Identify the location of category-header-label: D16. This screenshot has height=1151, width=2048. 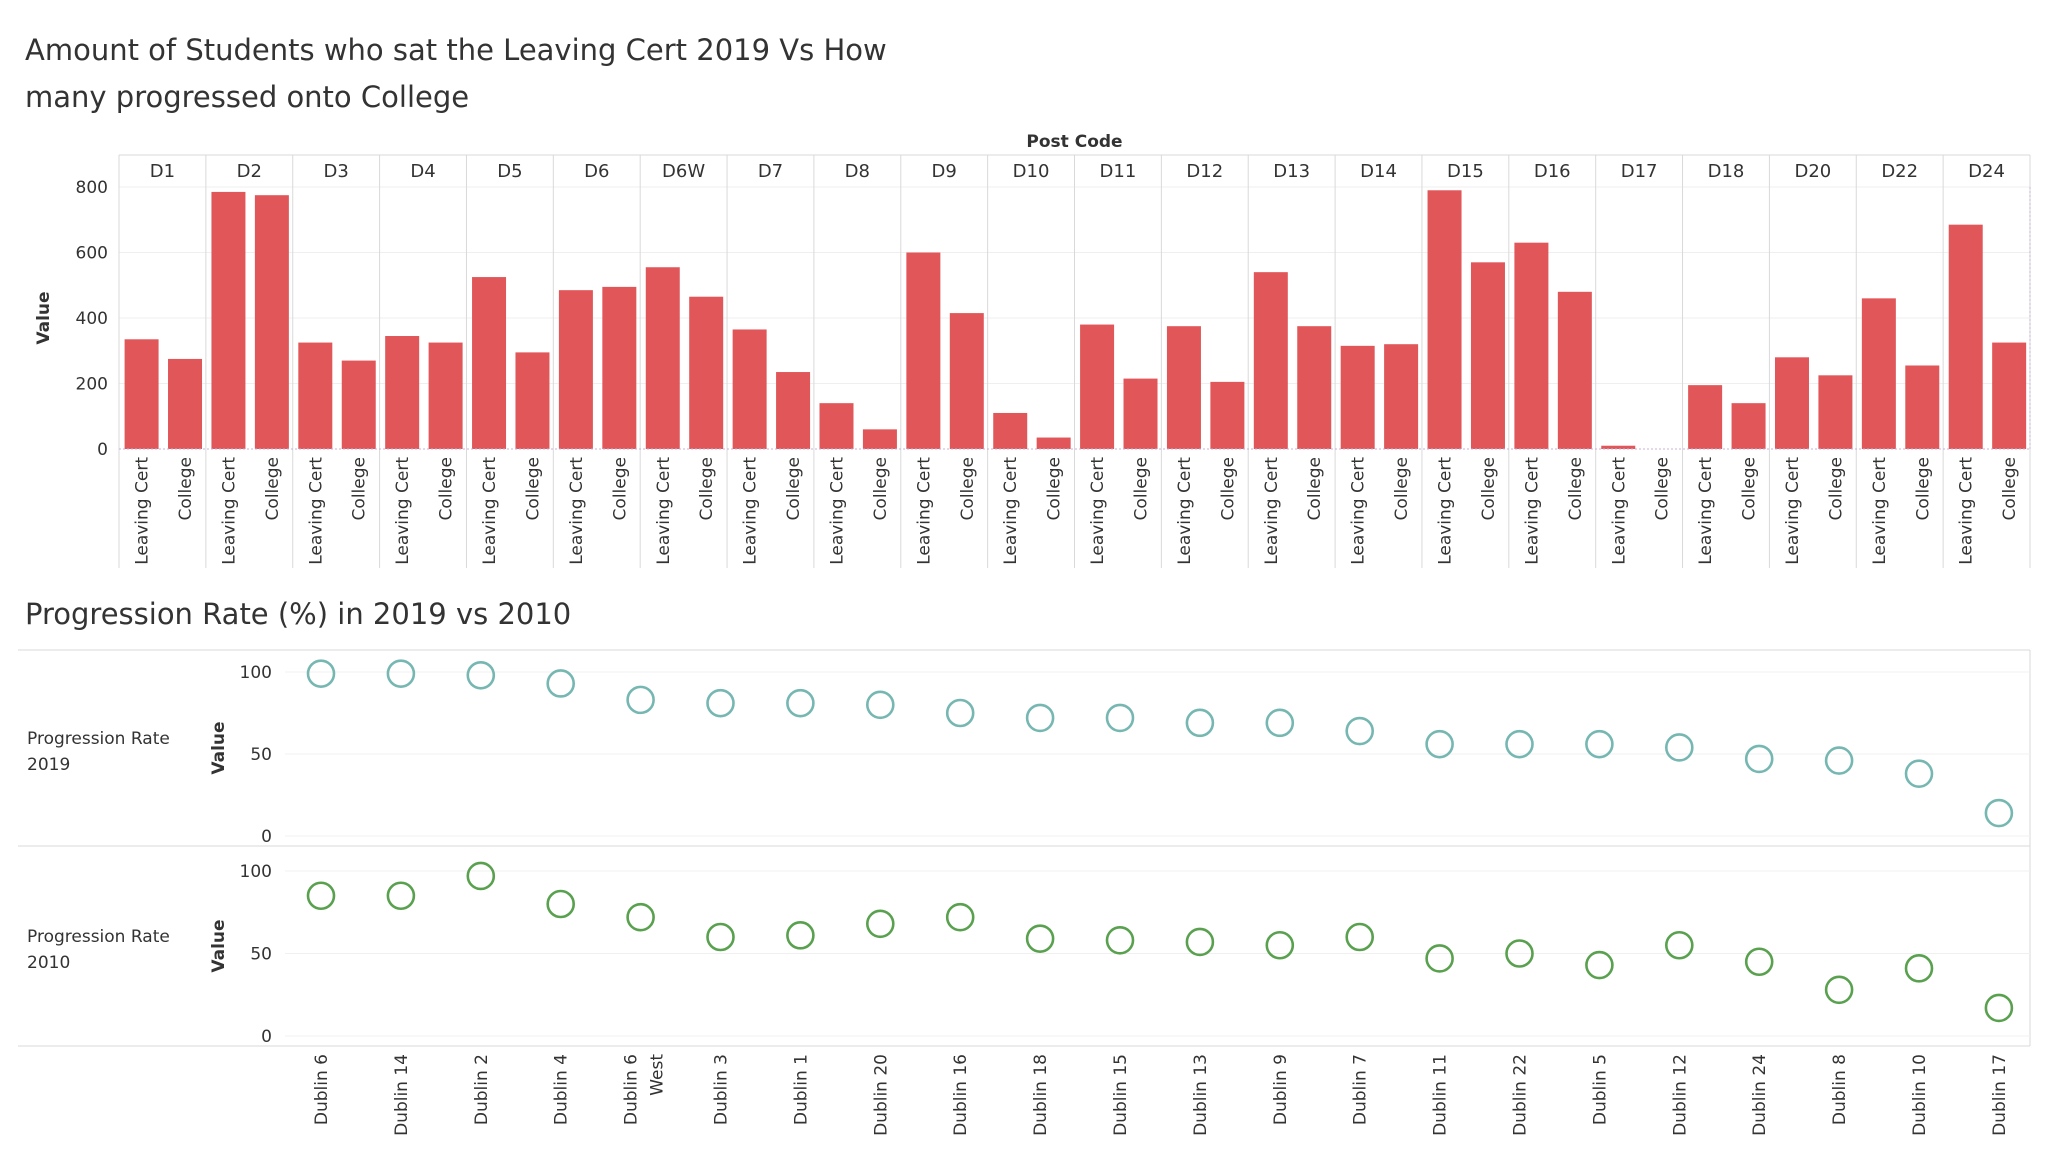
(1552, 171).